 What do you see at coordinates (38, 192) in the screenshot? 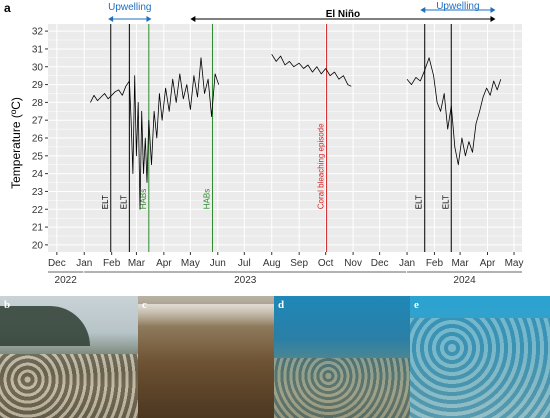
I see `y-tick-label: 23` at bounding box center [38, 192].